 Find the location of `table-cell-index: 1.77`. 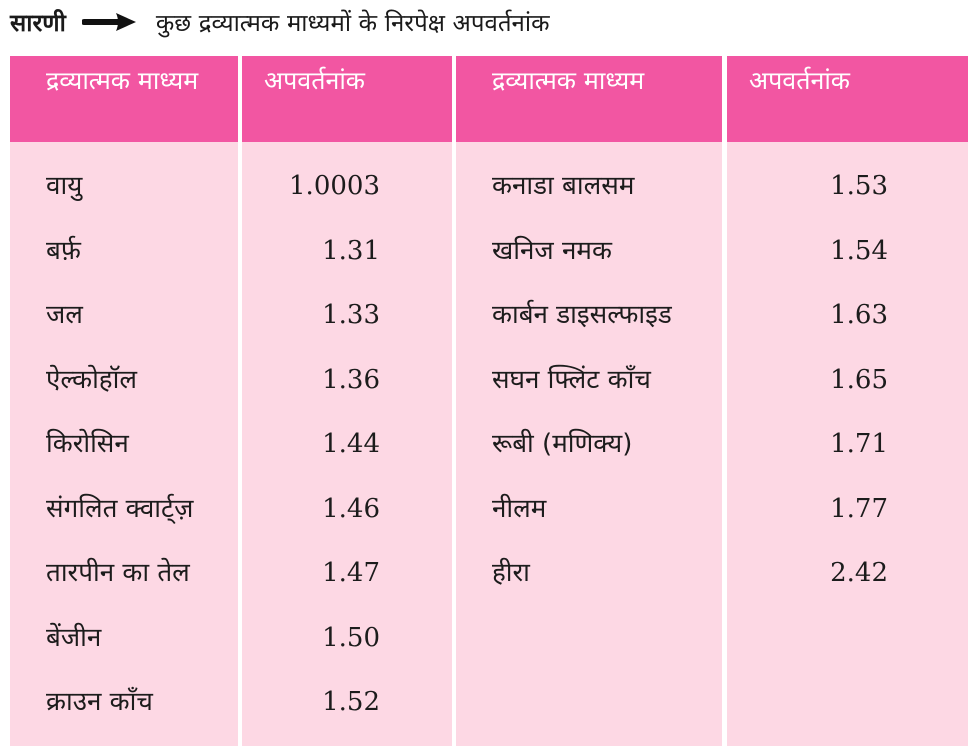

table-cell-index: 1.77 is located at coordinates (859, 508).